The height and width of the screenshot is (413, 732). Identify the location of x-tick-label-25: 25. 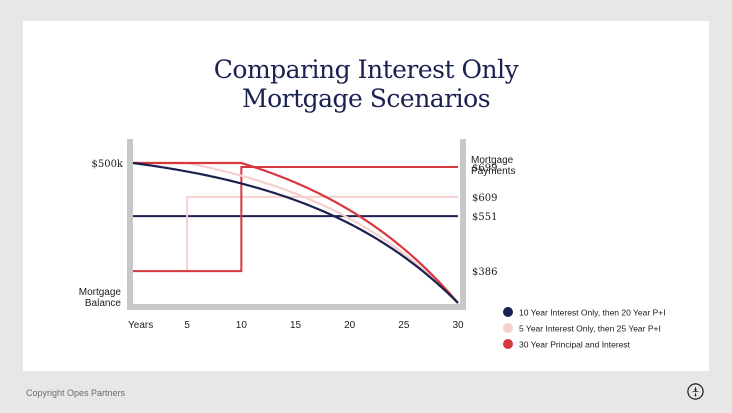
(404, 325).